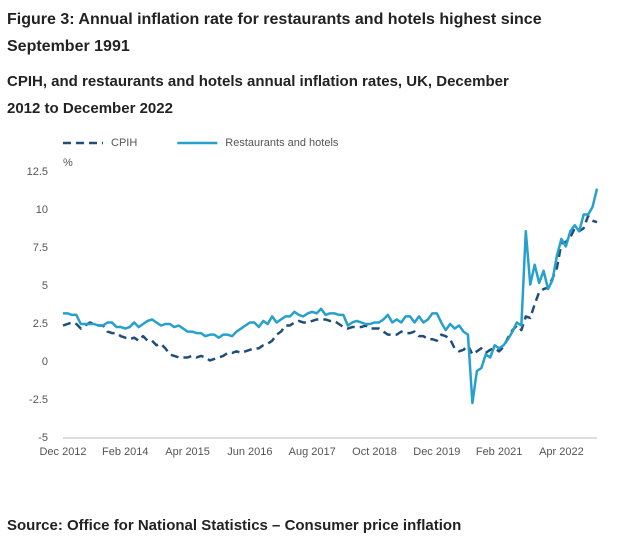 Image resolution: width=640 pixels, height=541 pixels. What do you see at coordinates (282, 143) in the screenshot?
I see `legend-label: Restaurants and hotels` at bounding box center [282, 143].